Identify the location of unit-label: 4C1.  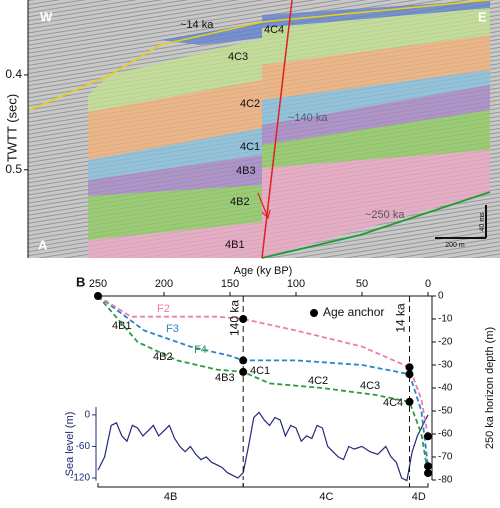
(250, 147).